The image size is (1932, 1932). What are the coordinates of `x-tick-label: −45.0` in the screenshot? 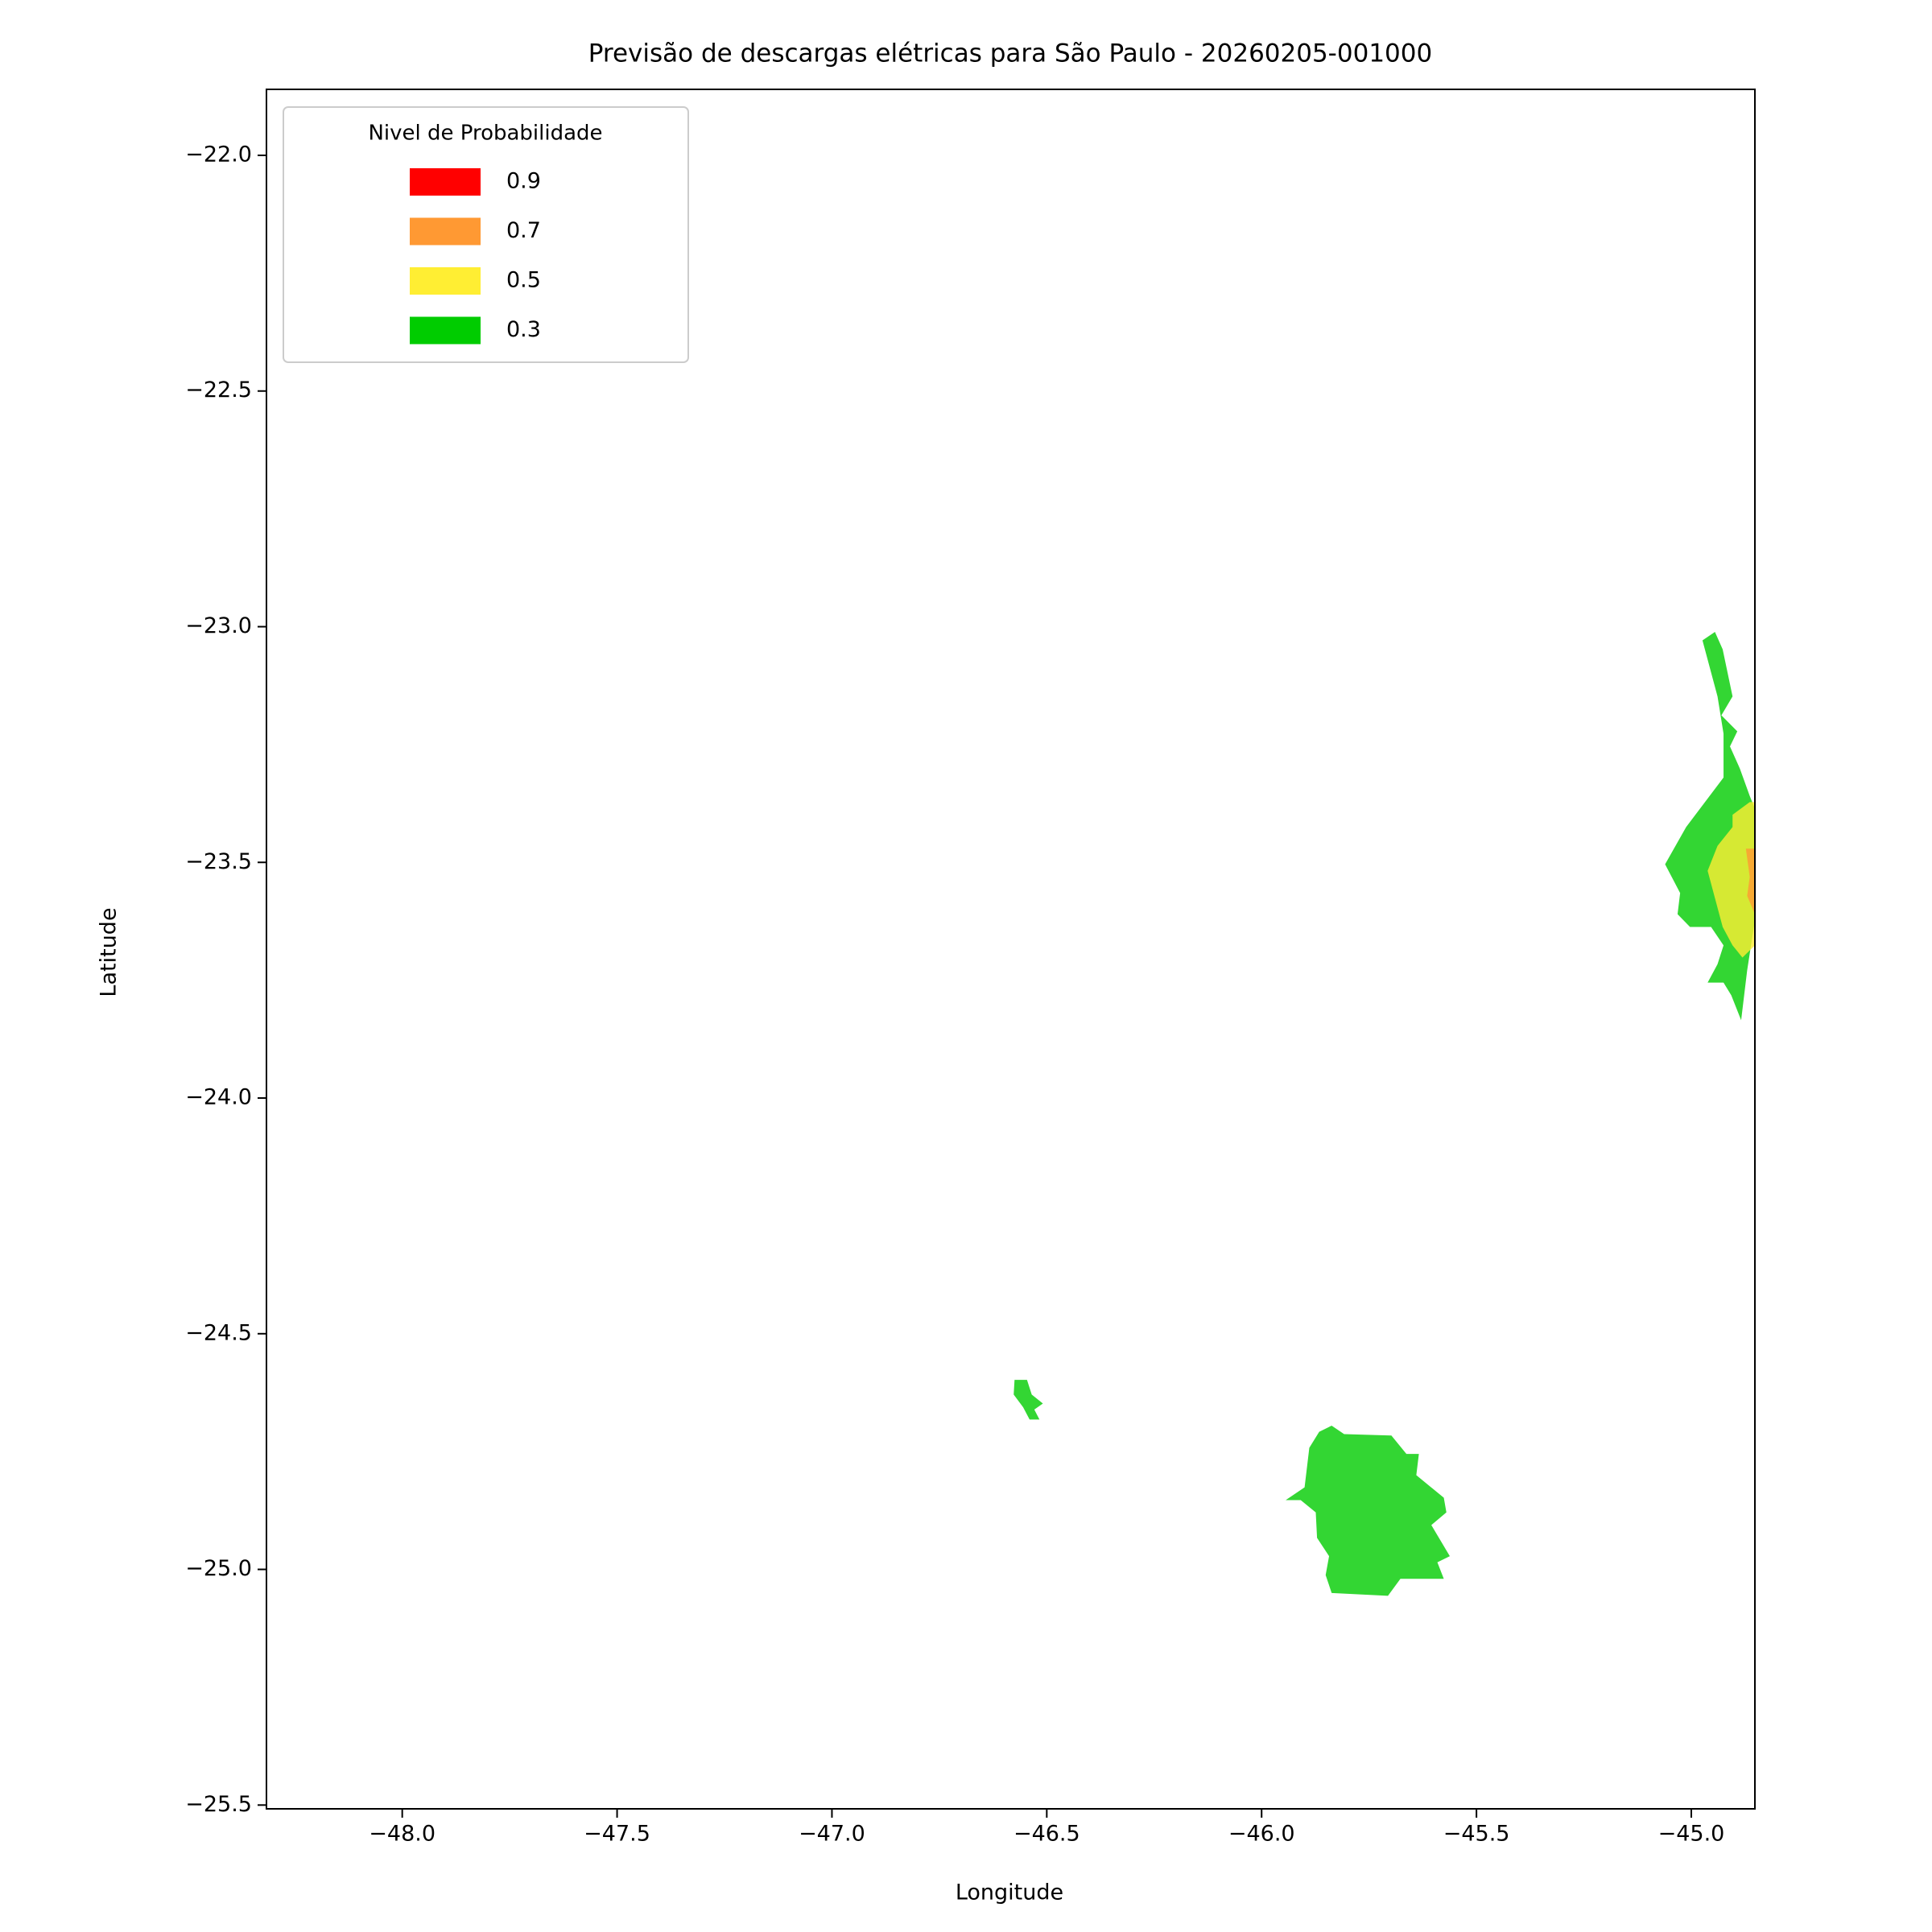 It's located at (1691, 1834).